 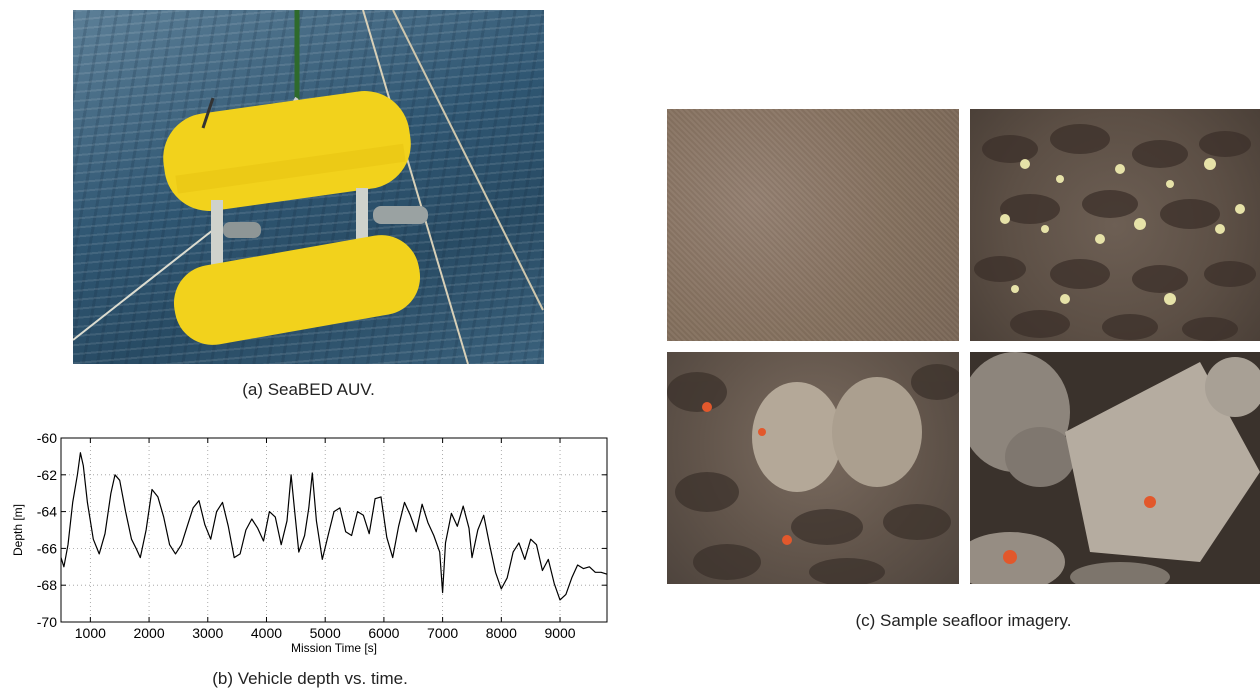 I want to click on y-tick-label: -70, so click(x=47, y=622).